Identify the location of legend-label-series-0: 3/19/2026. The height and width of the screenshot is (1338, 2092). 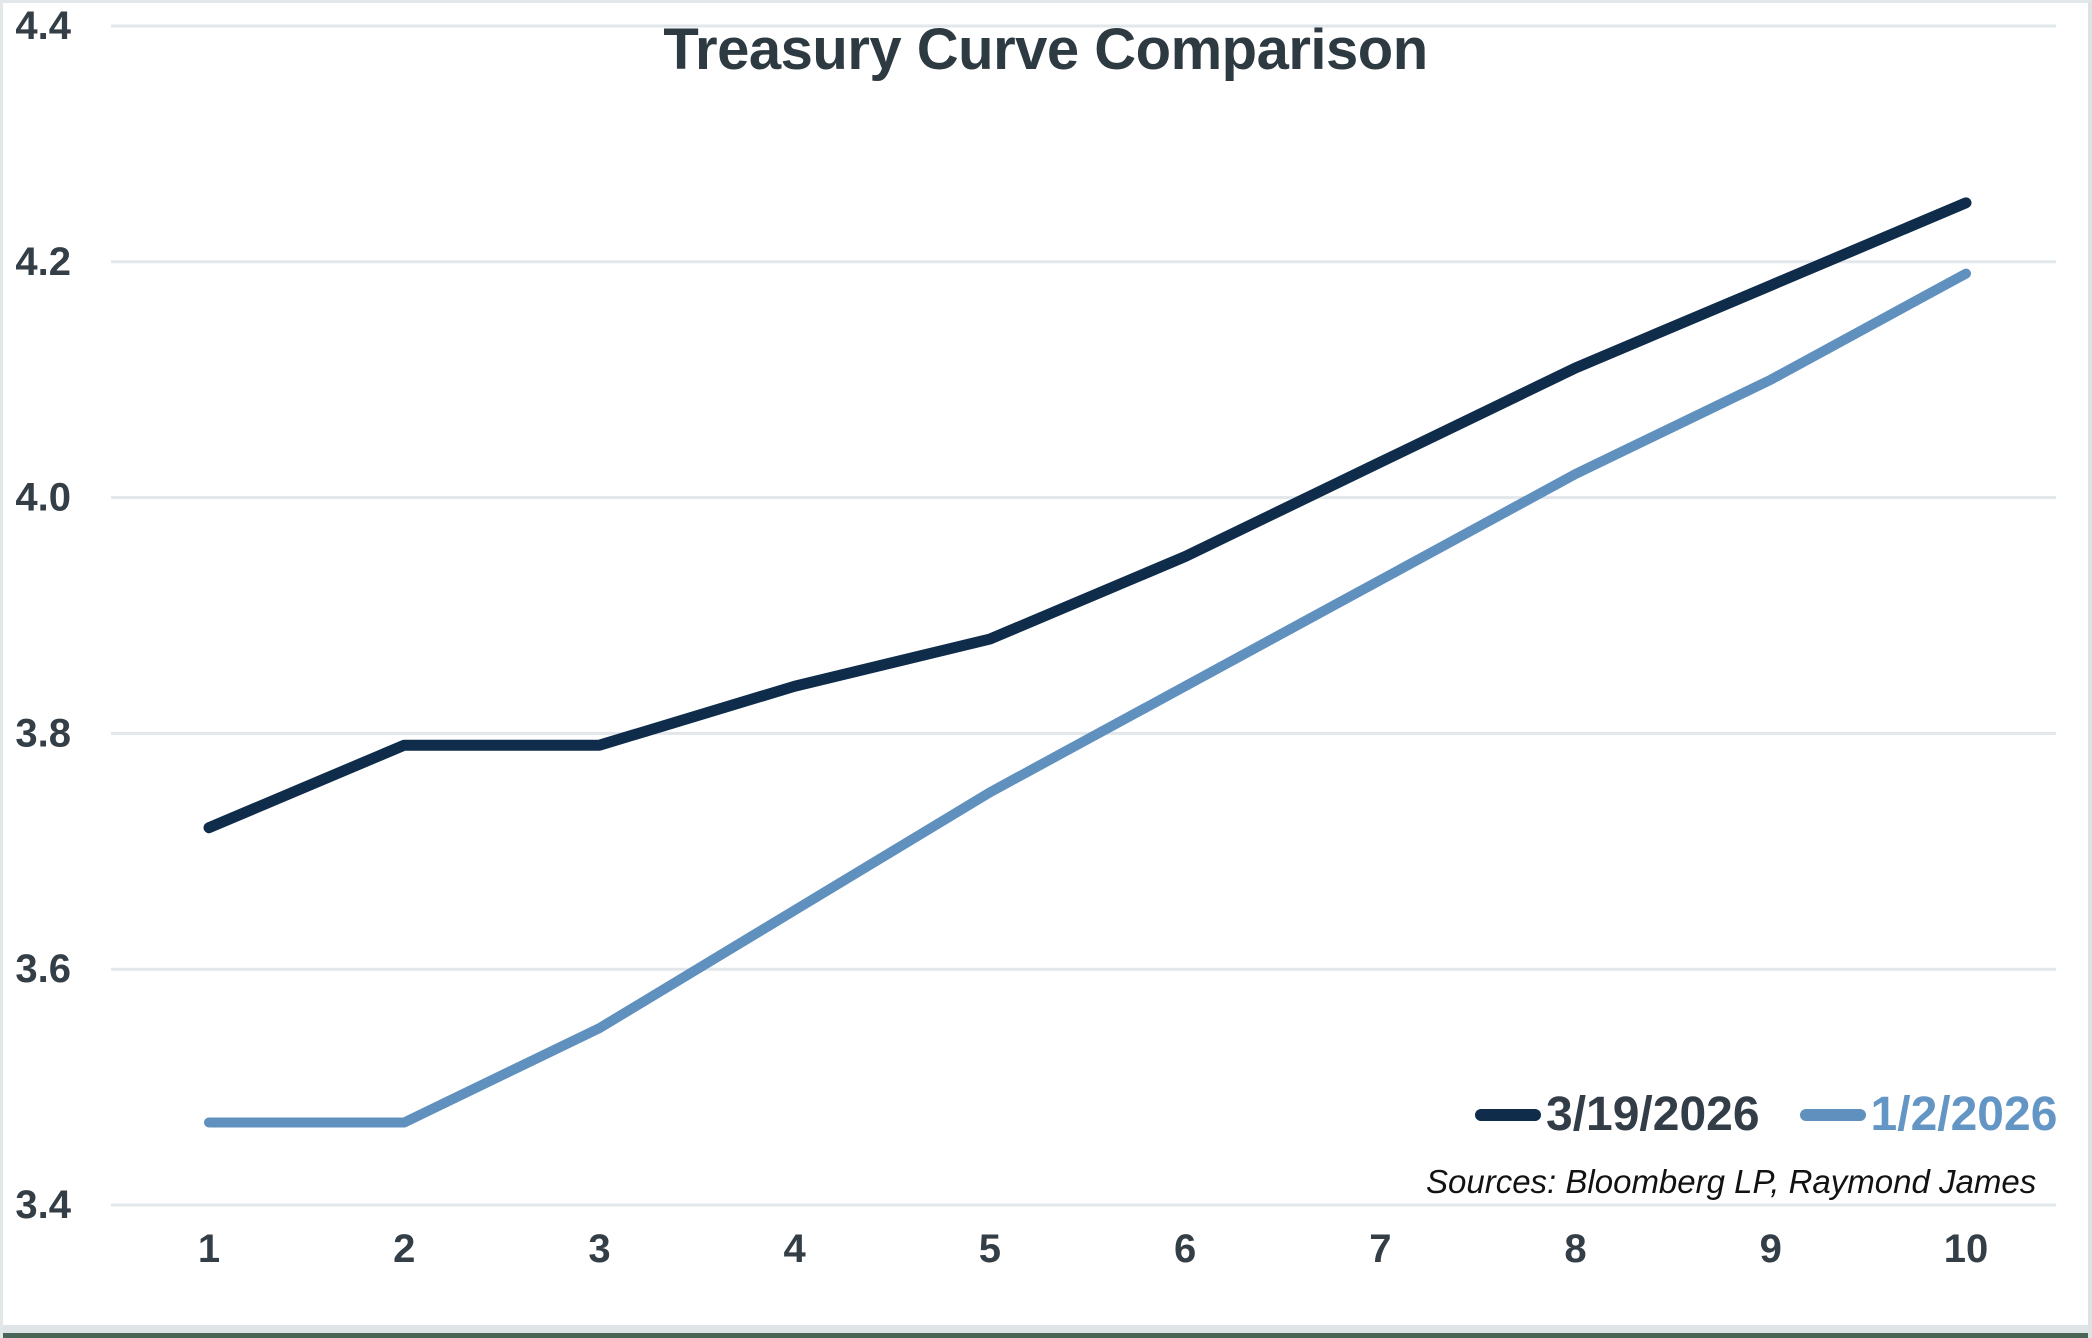
(1653, 1114).